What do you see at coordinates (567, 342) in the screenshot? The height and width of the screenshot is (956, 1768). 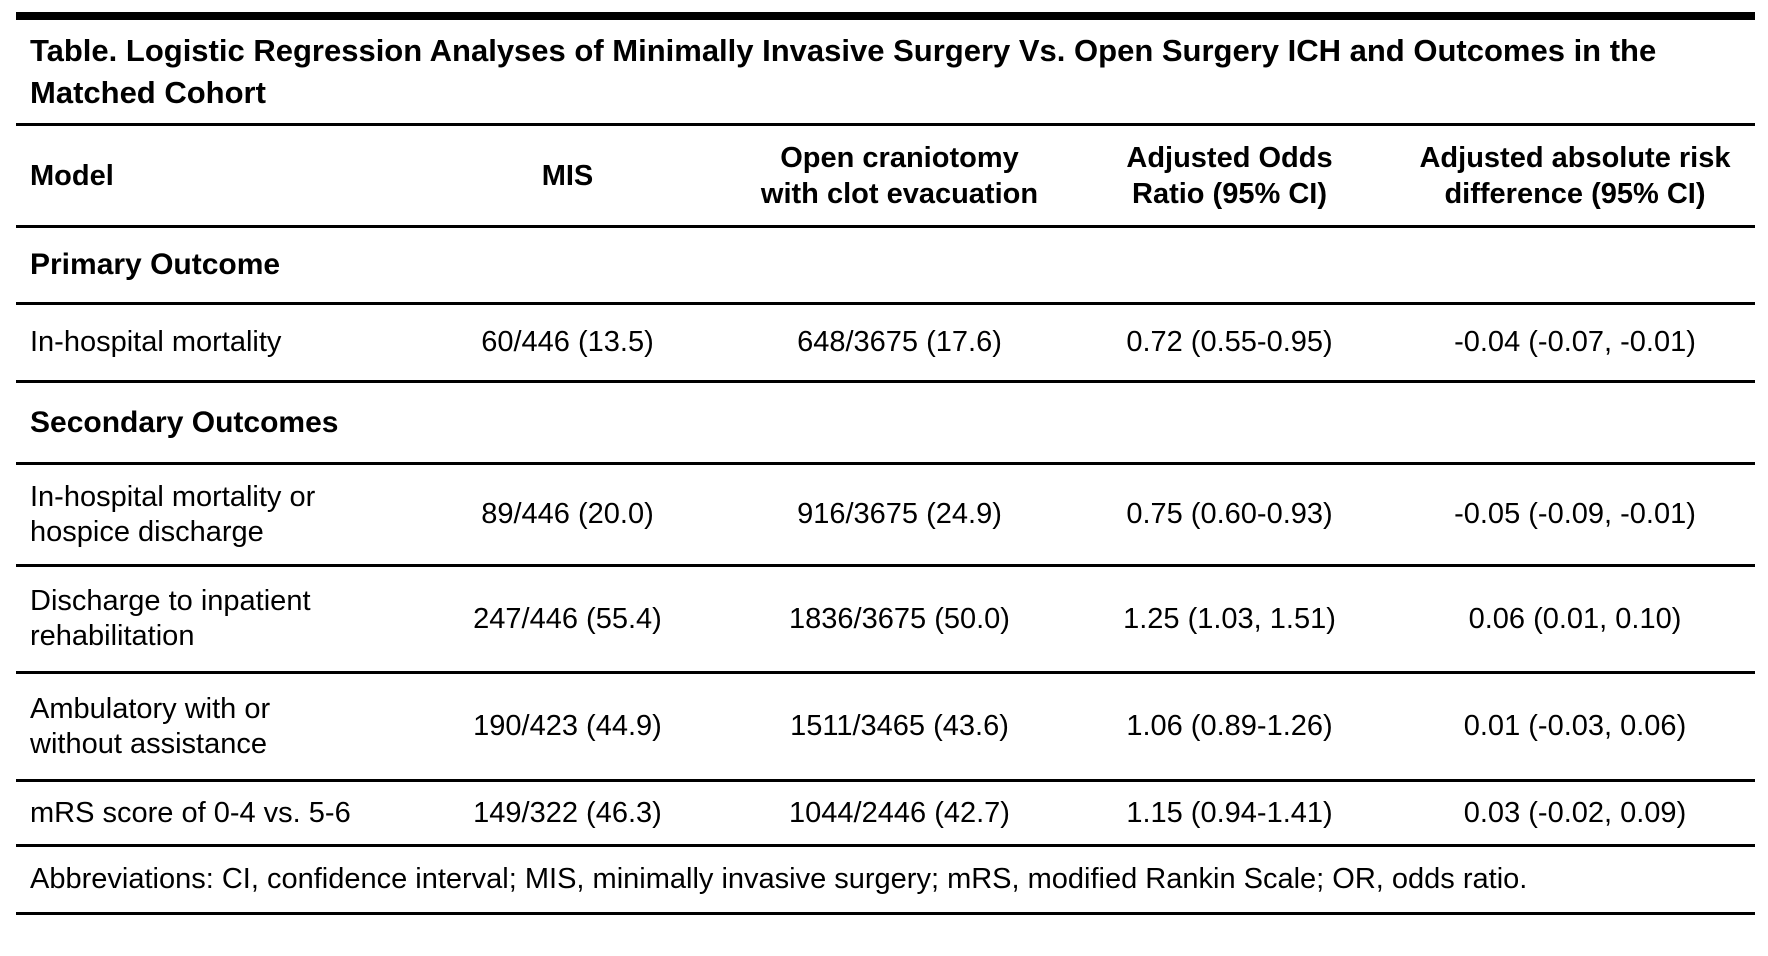 I see `cell-mis: 60/446 (13.5)` at bounding box center [567, 342].